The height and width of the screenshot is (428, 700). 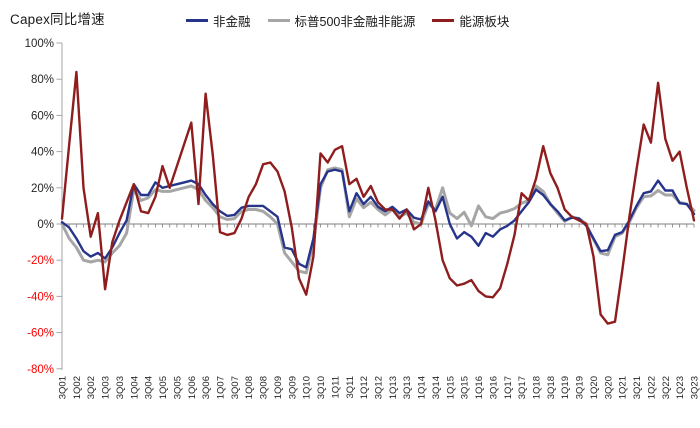 I want to click on legend-label: 非金融, so click(x=232, y=22).